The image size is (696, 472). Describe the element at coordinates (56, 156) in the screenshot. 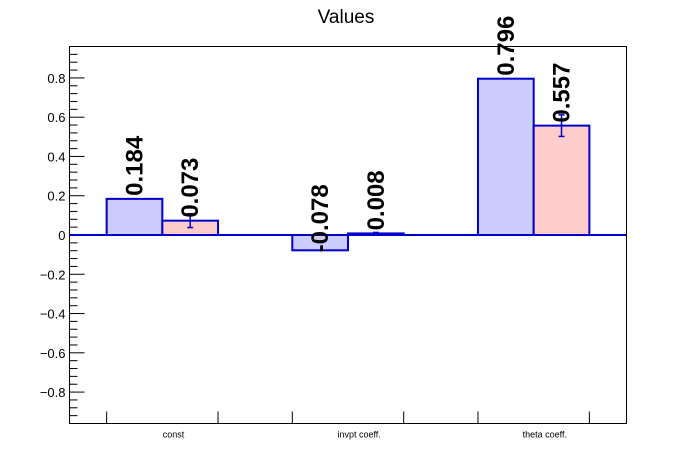

I see `y-tick-label: 0.4` at that location.